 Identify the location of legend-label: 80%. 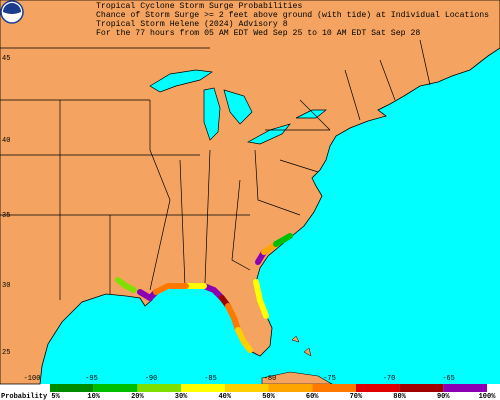
(399, 396).